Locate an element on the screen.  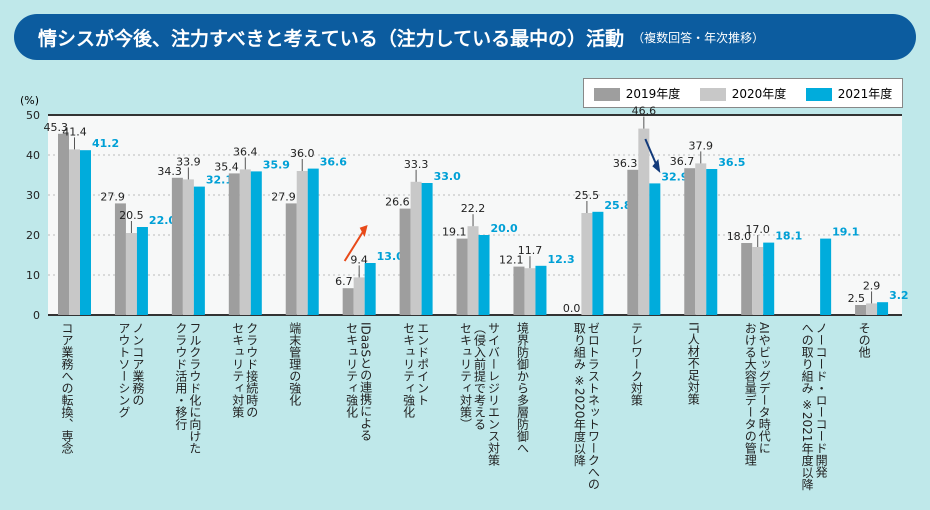
category-label: IDaaSとの連携による セキュリティ強化 is located at coordinates (358, 382).